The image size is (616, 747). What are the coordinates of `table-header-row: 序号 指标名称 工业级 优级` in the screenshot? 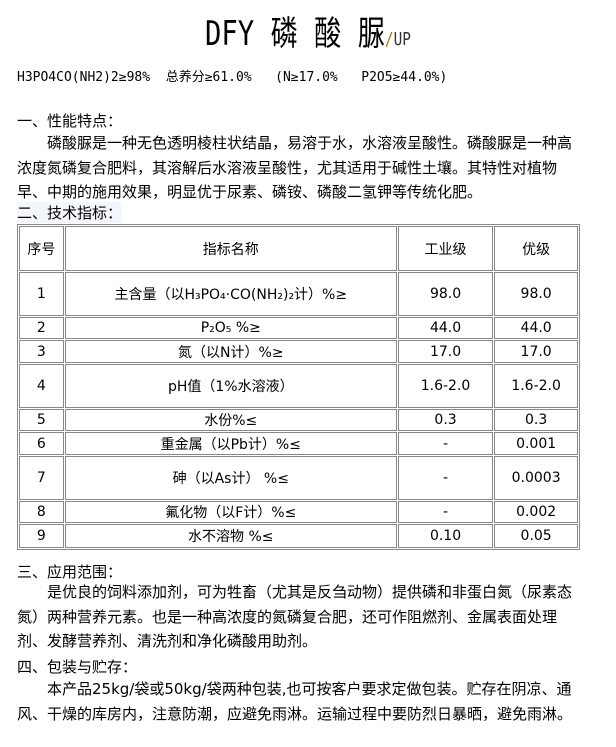 It's located at (298, 248).